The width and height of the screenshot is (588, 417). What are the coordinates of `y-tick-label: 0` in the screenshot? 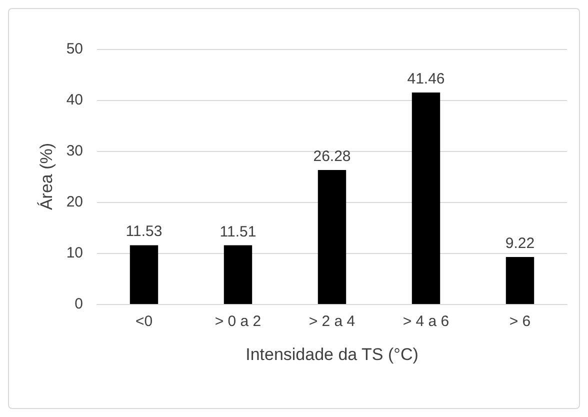 It's located at (78, 304).